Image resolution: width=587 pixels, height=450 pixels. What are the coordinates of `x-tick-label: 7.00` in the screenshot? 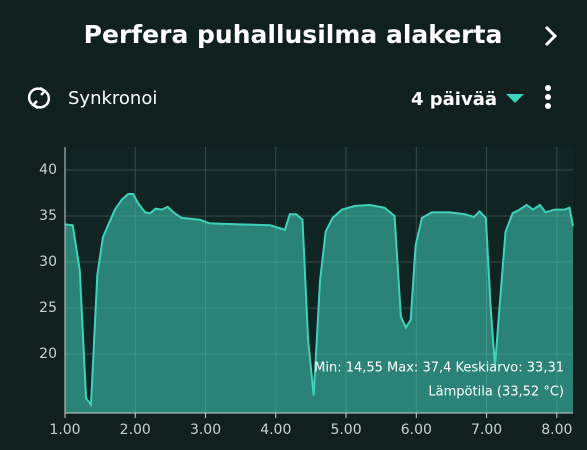 It's located at (486, 430).